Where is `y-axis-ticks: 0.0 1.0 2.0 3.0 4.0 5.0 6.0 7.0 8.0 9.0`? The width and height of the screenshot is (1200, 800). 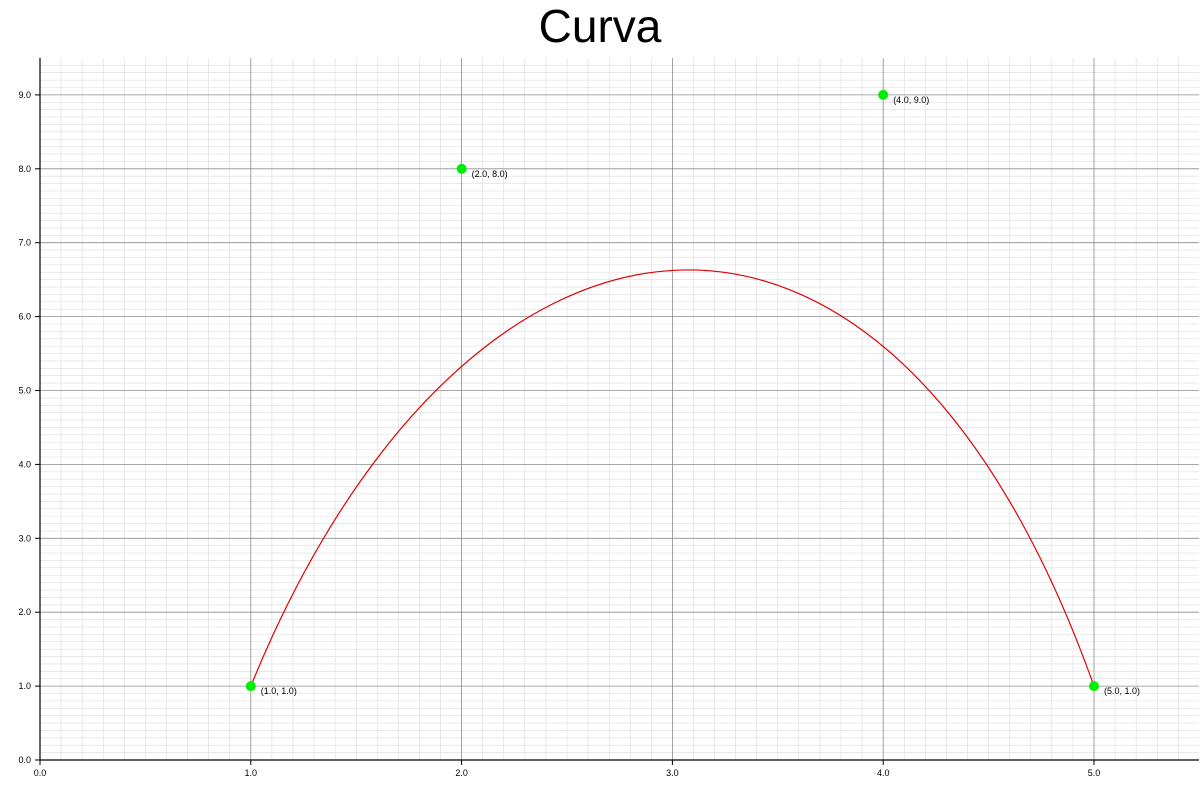 y-axis-ticks: 0.0 1.0 2.0 3.0 4.0 5.0 6.0 7.0 8.0 9.0 is located at coordinates (29, 427).